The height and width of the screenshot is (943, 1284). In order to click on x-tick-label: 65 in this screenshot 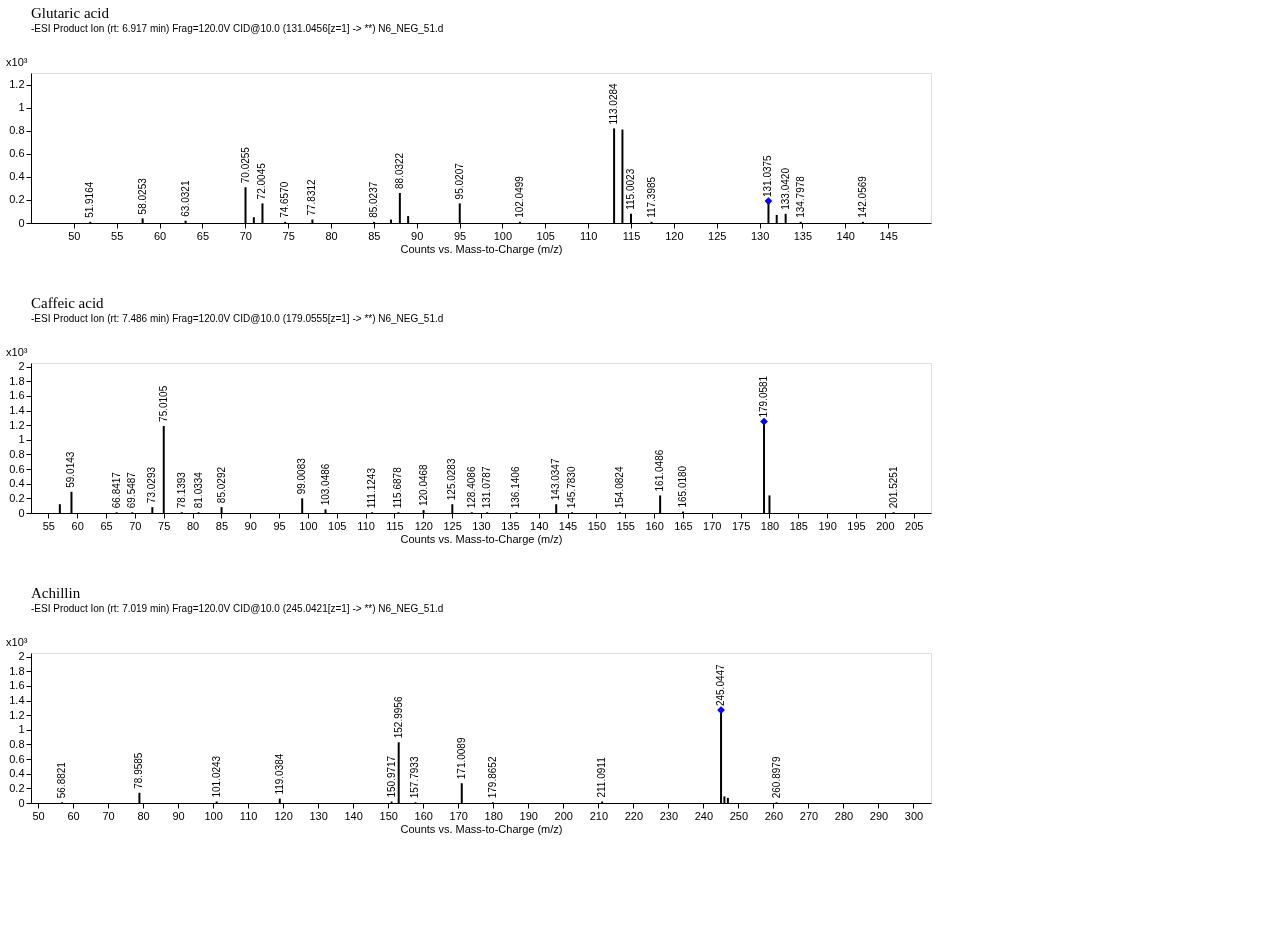, I will do `click(106, 525)`.